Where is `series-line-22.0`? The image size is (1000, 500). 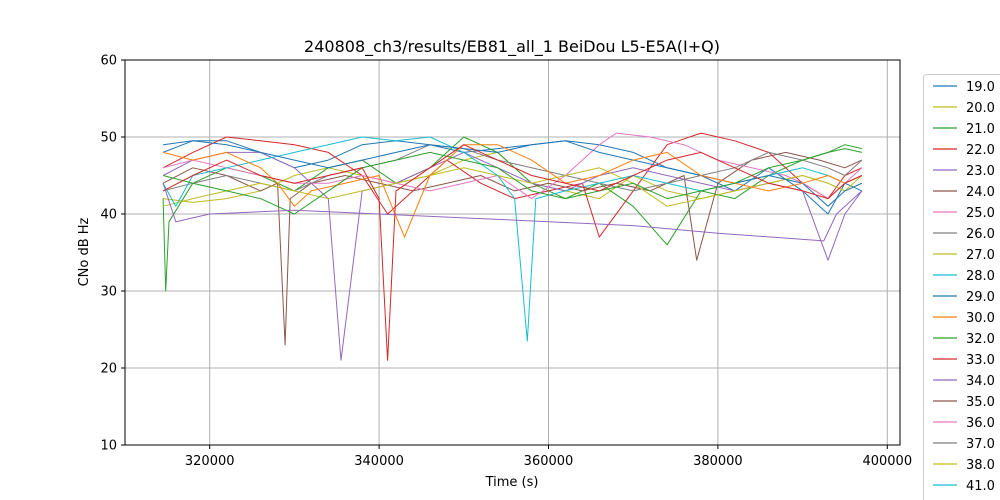
series-line-22.0 is located at coordinates (512, 185).